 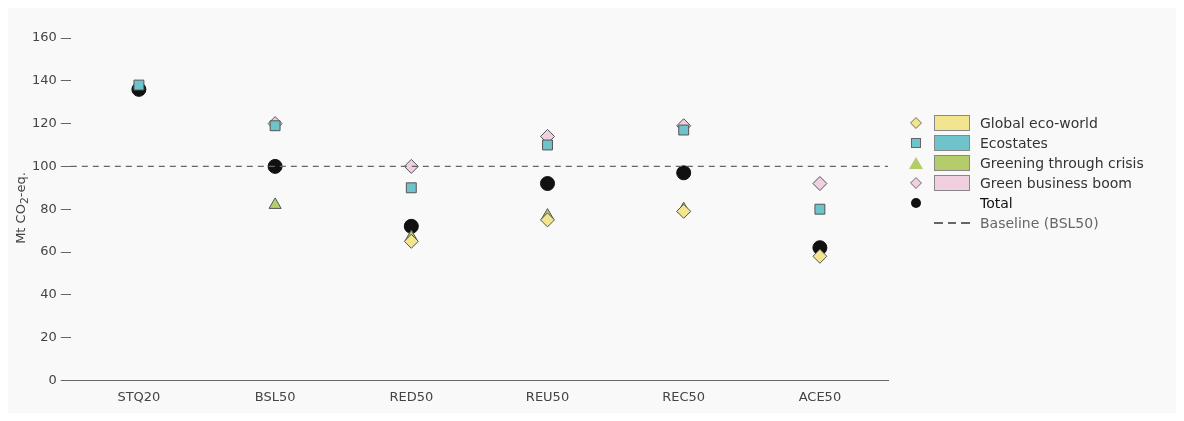 What do you see at coordinates (48, 294) in the screenshot?
I see `y-tick-label: 40` at bounding box center [48, 294].